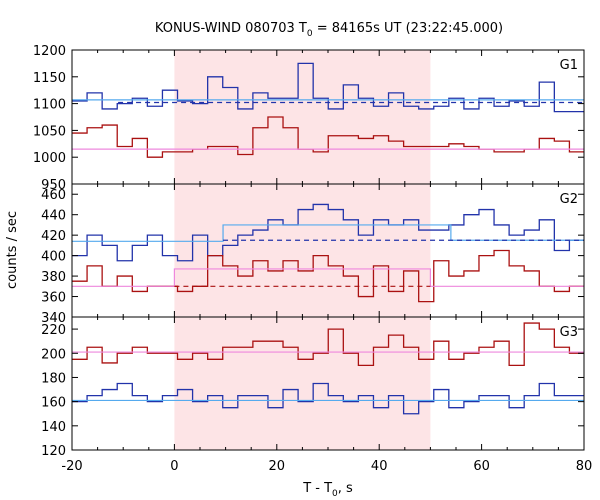 The width and height of the screenshot is (600, 500). What do you see at coordinates (71, 466) in the screenshot?
I see `x-tick-label: -20` at bounding box center [71, 466].